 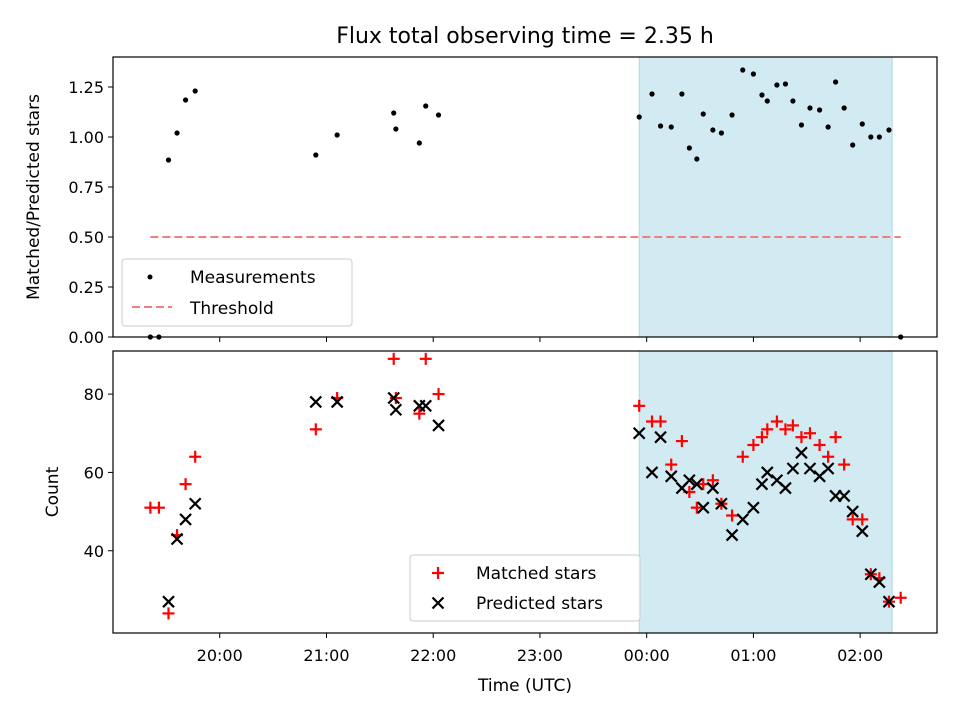 I want to click on x-tick-label: 23:00, so click(x=540, y=655).